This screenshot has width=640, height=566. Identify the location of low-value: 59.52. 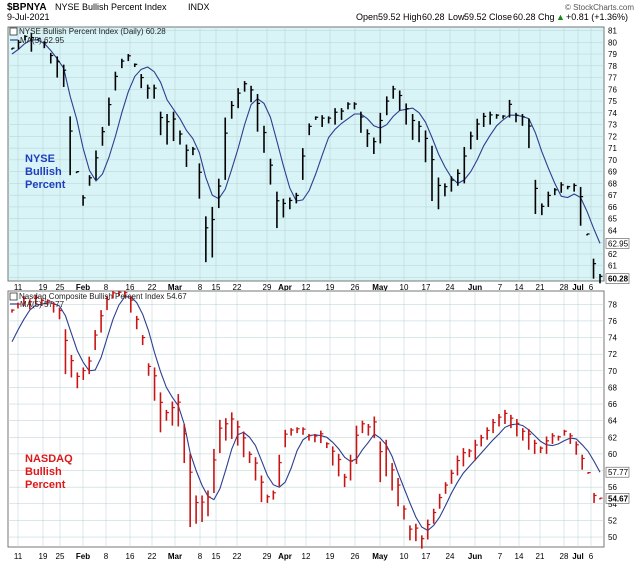
(475, 17).